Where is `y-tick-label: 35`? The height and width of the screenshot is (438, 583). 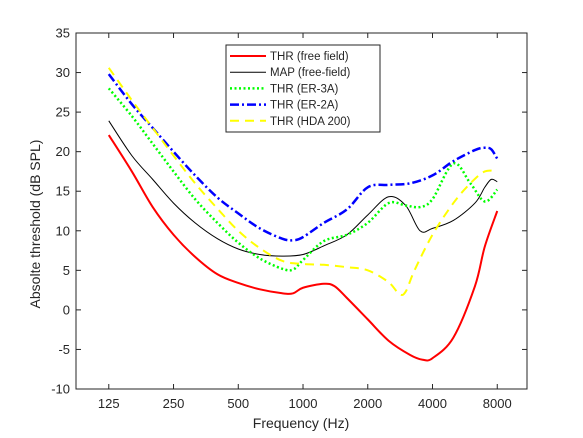 y-tick-label: 35 is located at coordinates (63, 33).